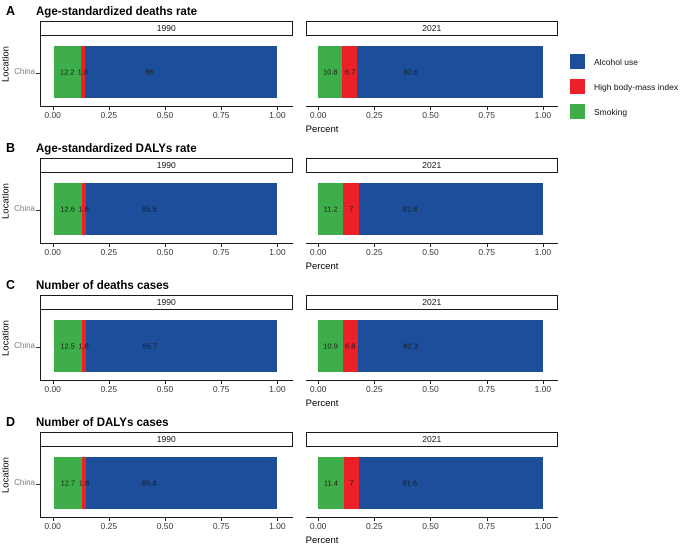 Image resolution: width=680 pixels, height=548 pixels. I want to click on panel-header: B Age-standardized DALYs rate, so click(340, 147).